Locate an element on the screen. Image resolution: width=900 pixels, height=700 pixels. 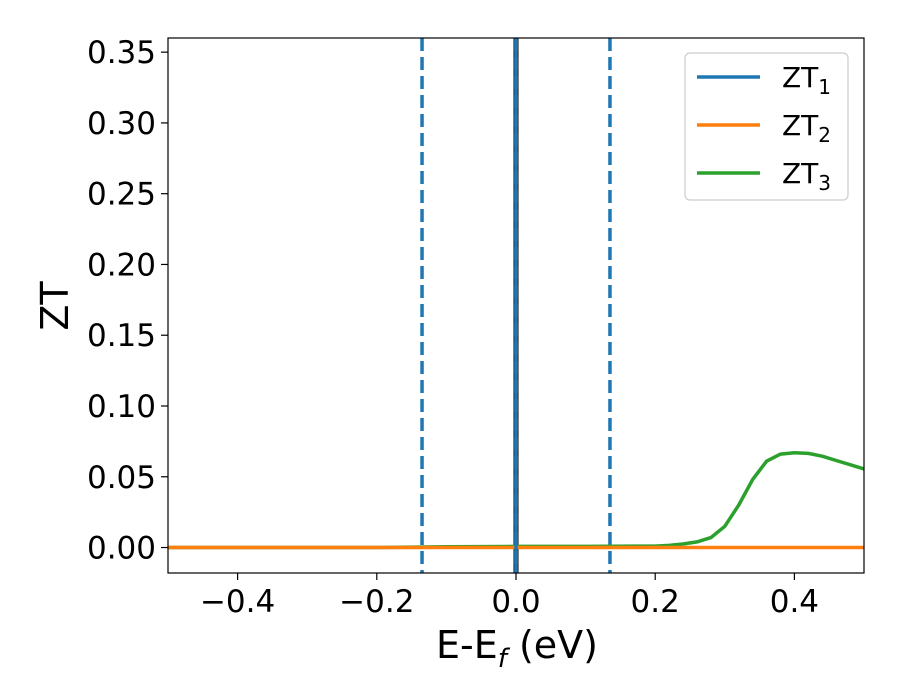
legend-label-zt3: ZT3 is located at coordinates (806, 176).